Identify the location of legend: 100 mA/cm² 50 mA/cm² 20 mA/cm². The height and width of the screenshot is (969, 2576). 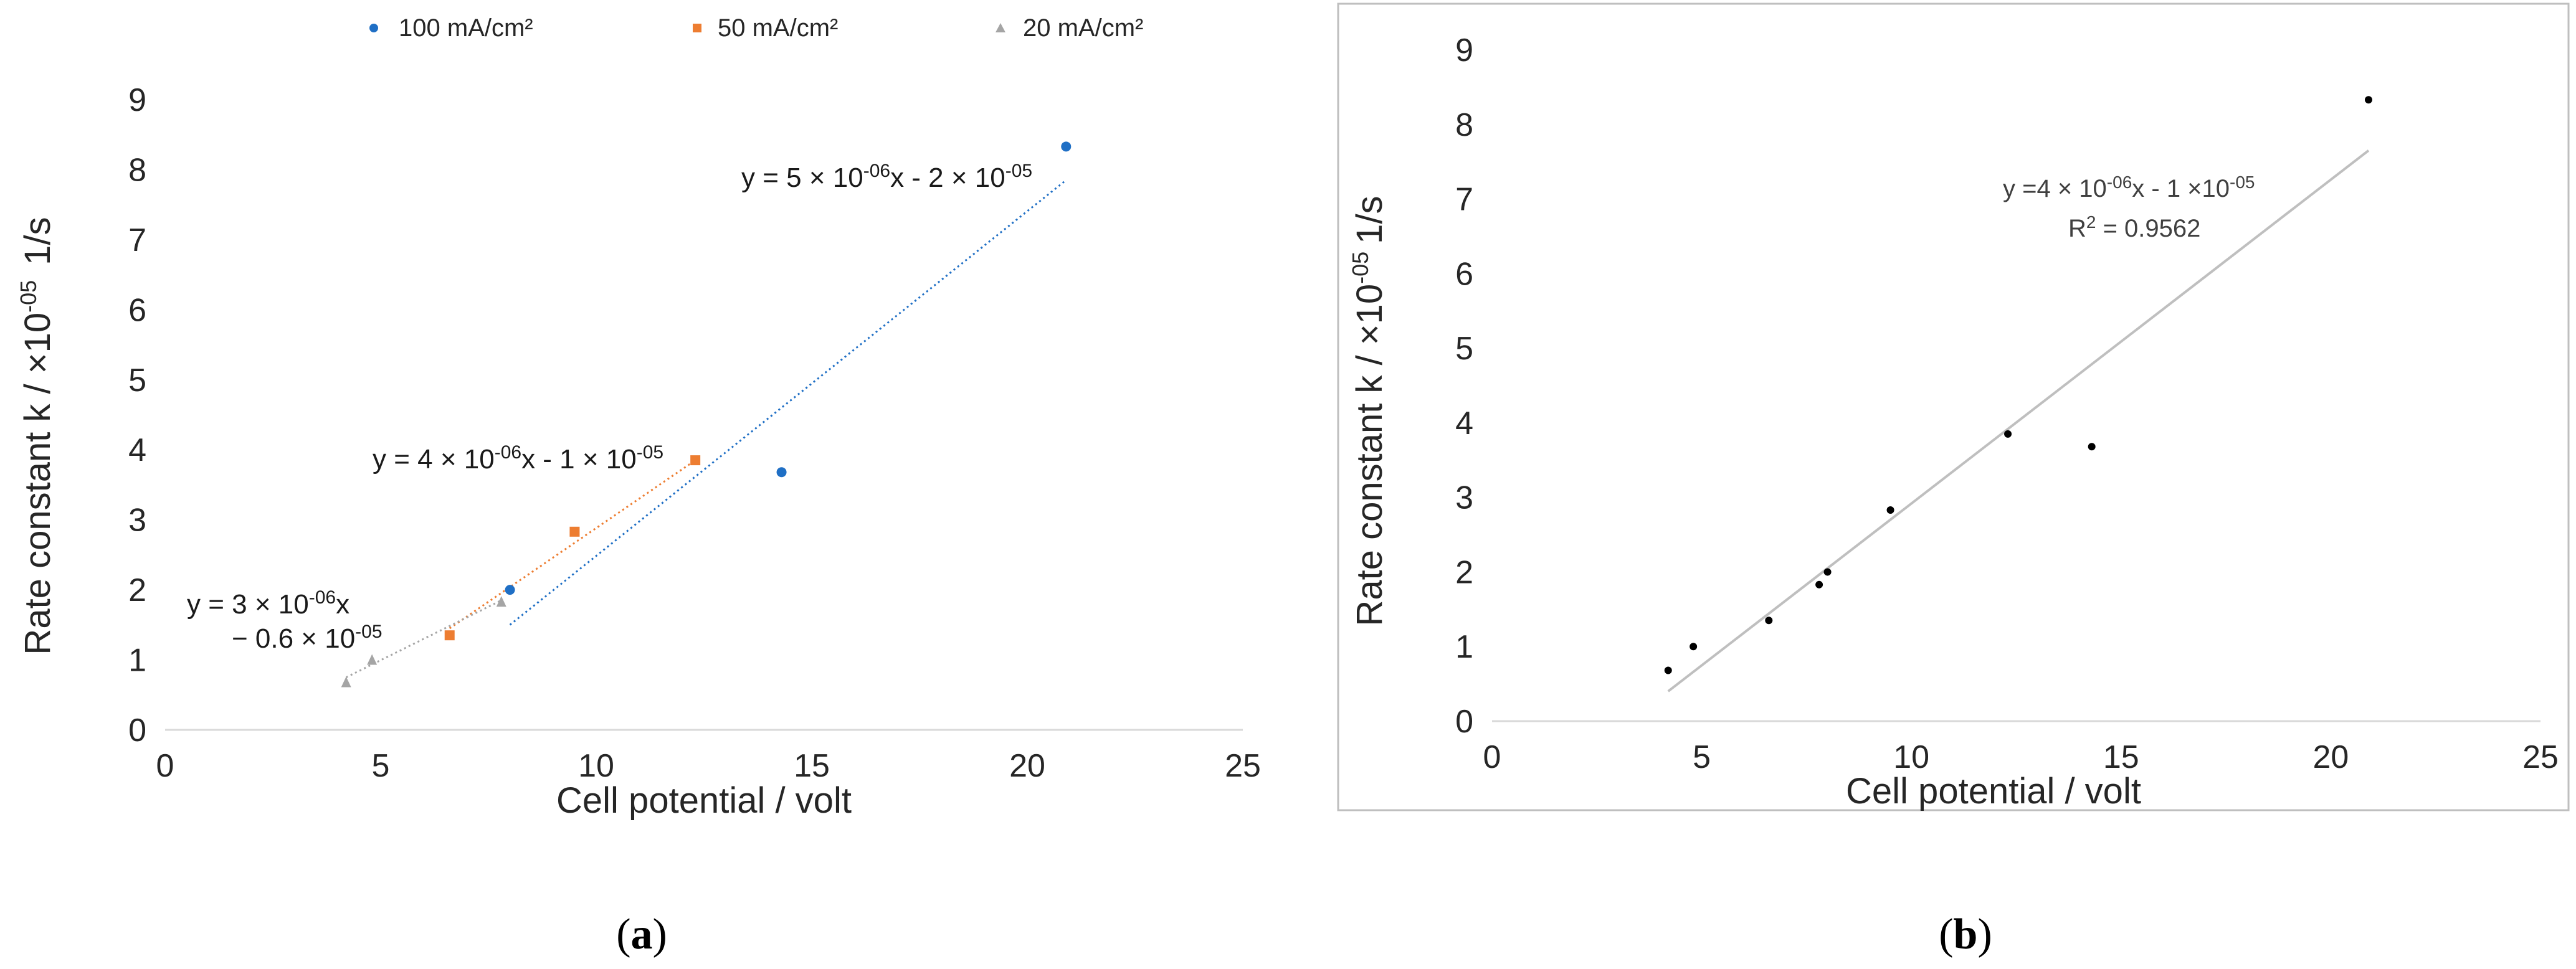
(756, 28).